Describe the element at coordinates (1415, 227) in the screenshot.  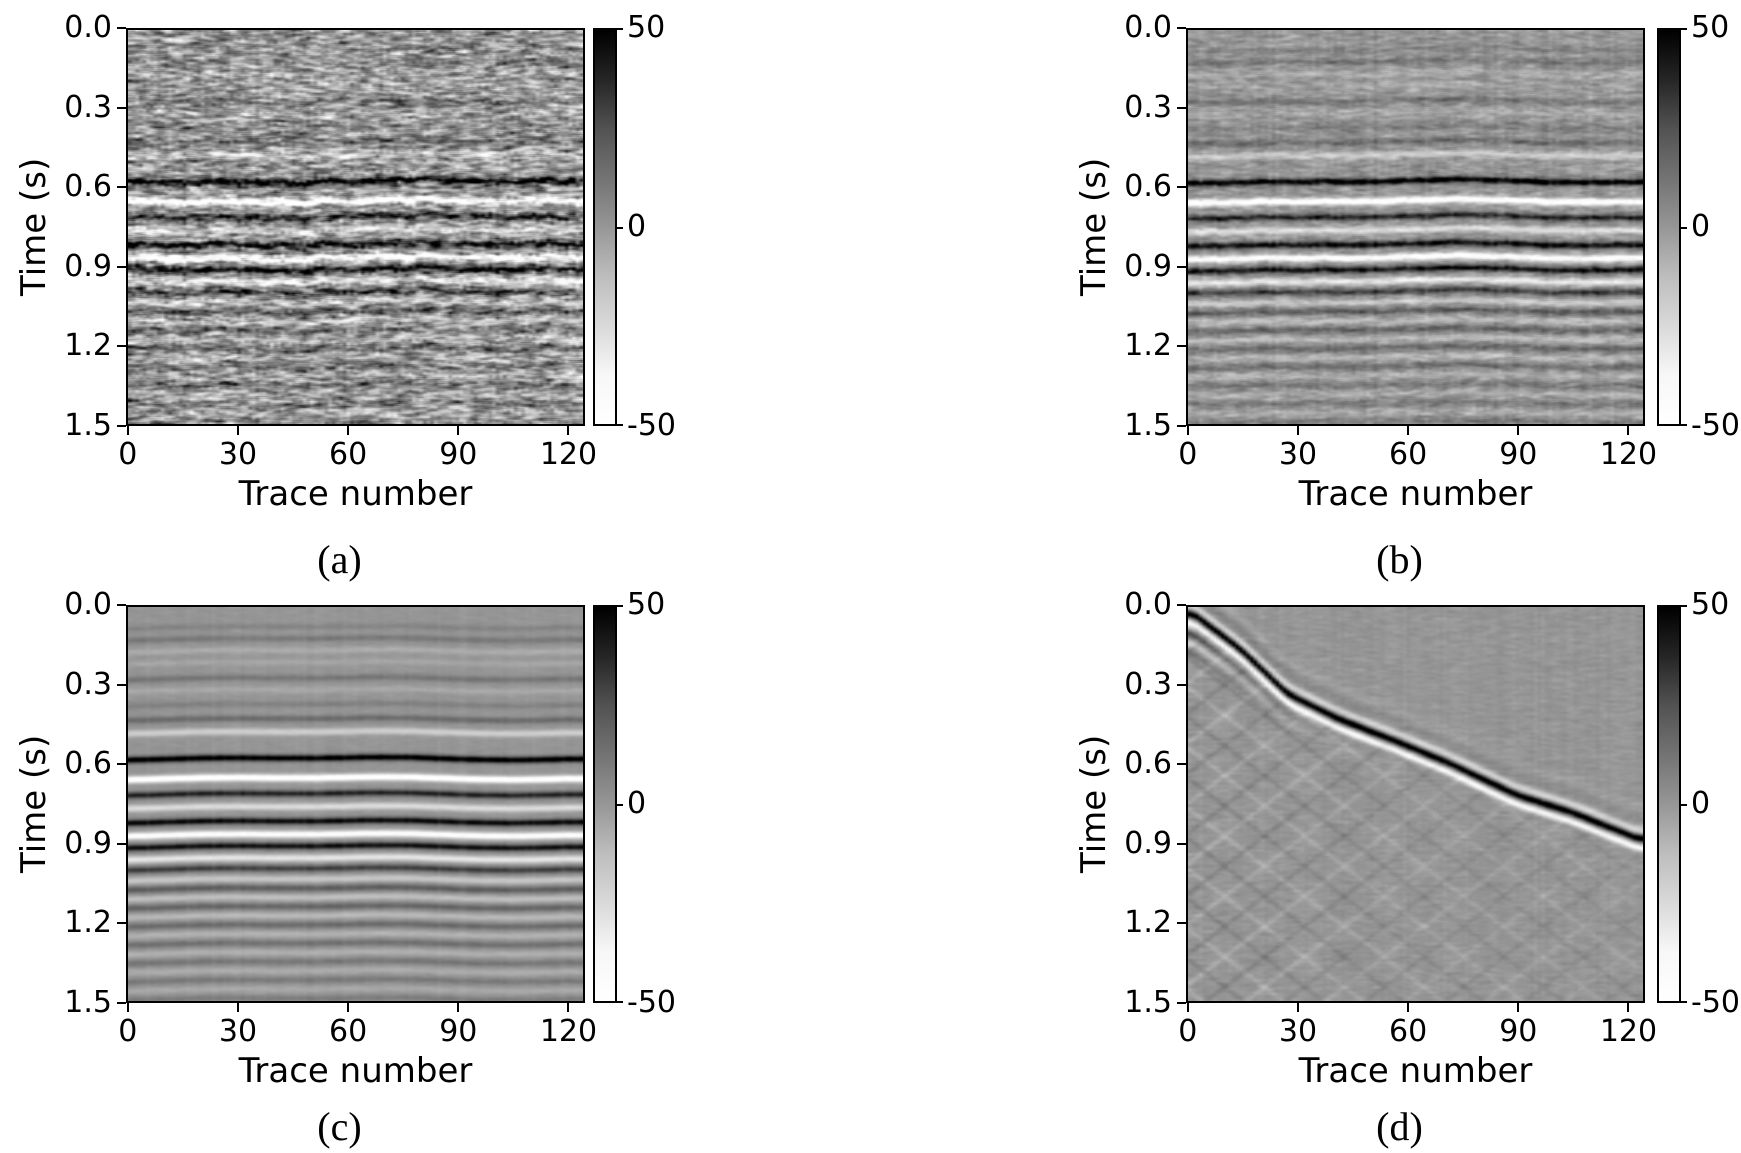
I see `seismic-plot-b` at that location.